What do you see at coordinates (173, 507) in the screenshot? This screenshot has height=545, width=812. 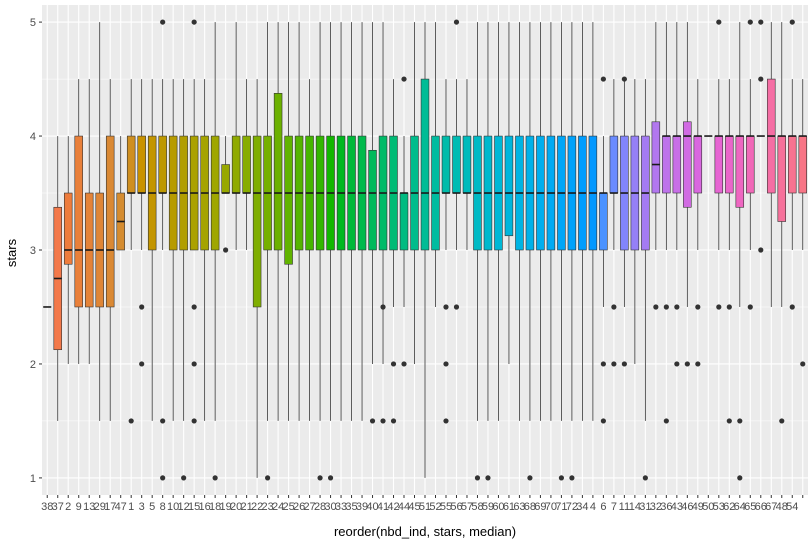 I see `x-tick-label: 10` at bounding box center [173, 507].